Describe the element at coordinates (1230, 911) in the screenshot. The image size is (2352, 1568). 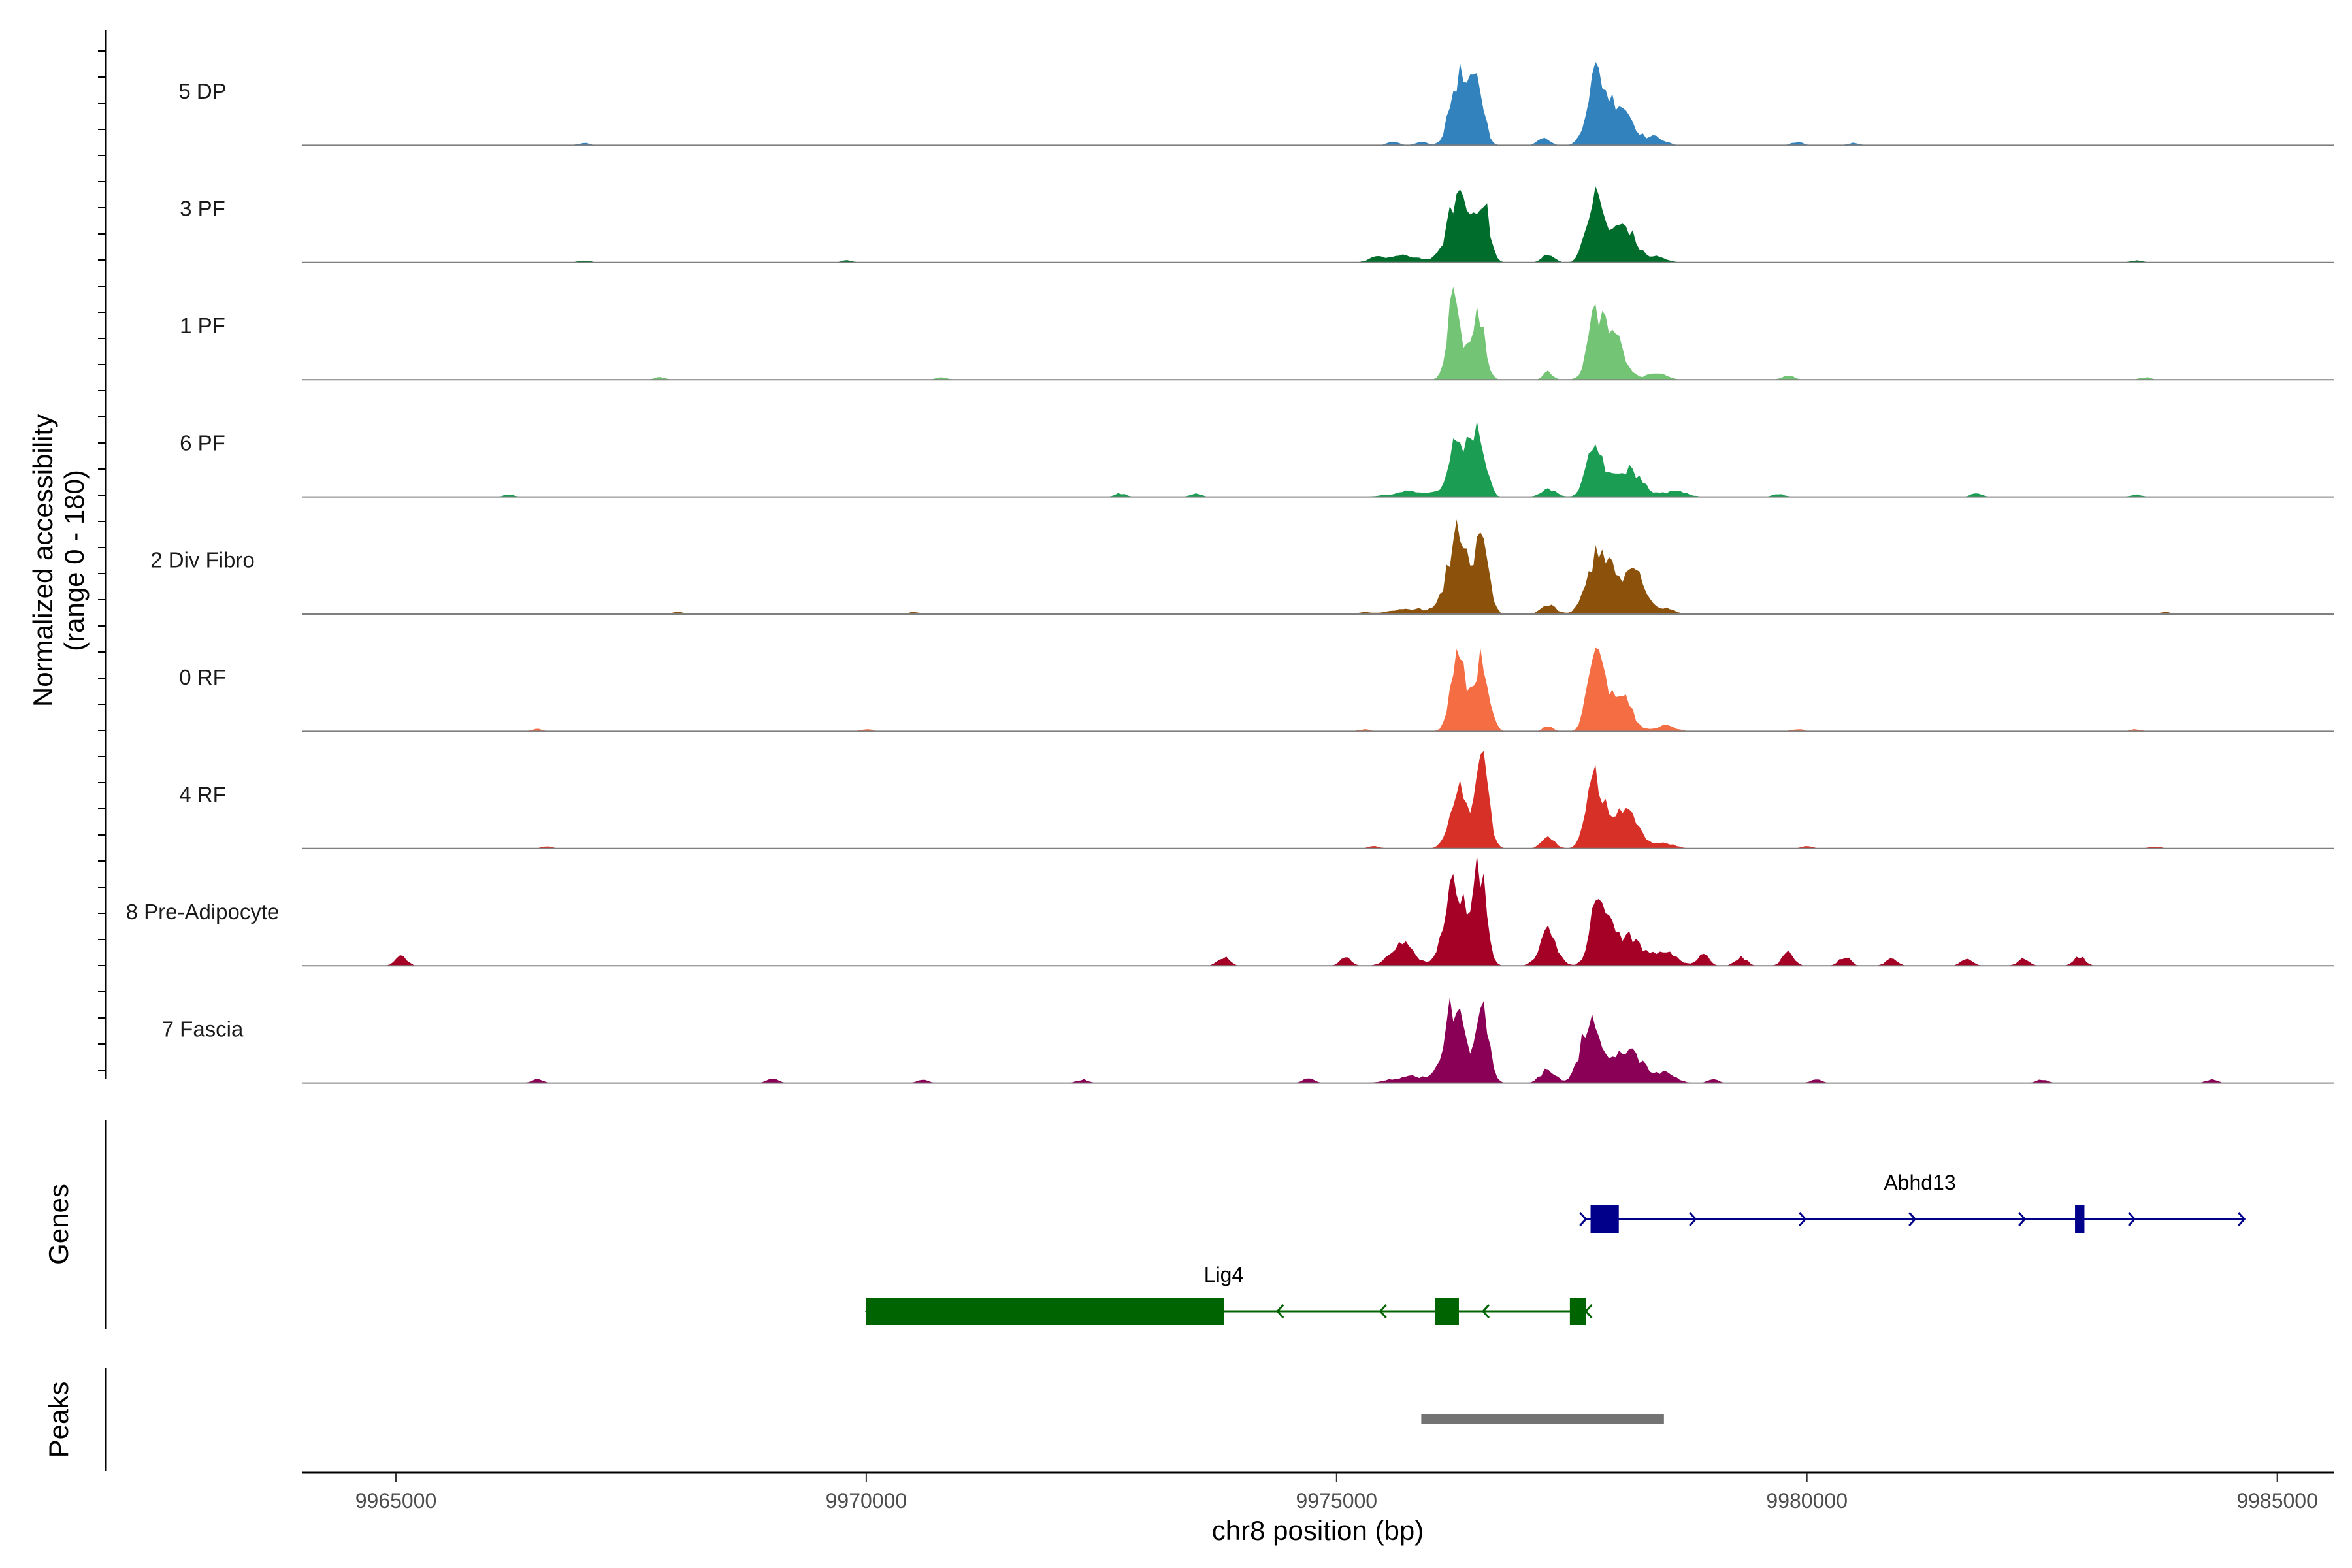
I see `track-8-pre-adipocyte: 8 Pre-Adipocyte` at that location.